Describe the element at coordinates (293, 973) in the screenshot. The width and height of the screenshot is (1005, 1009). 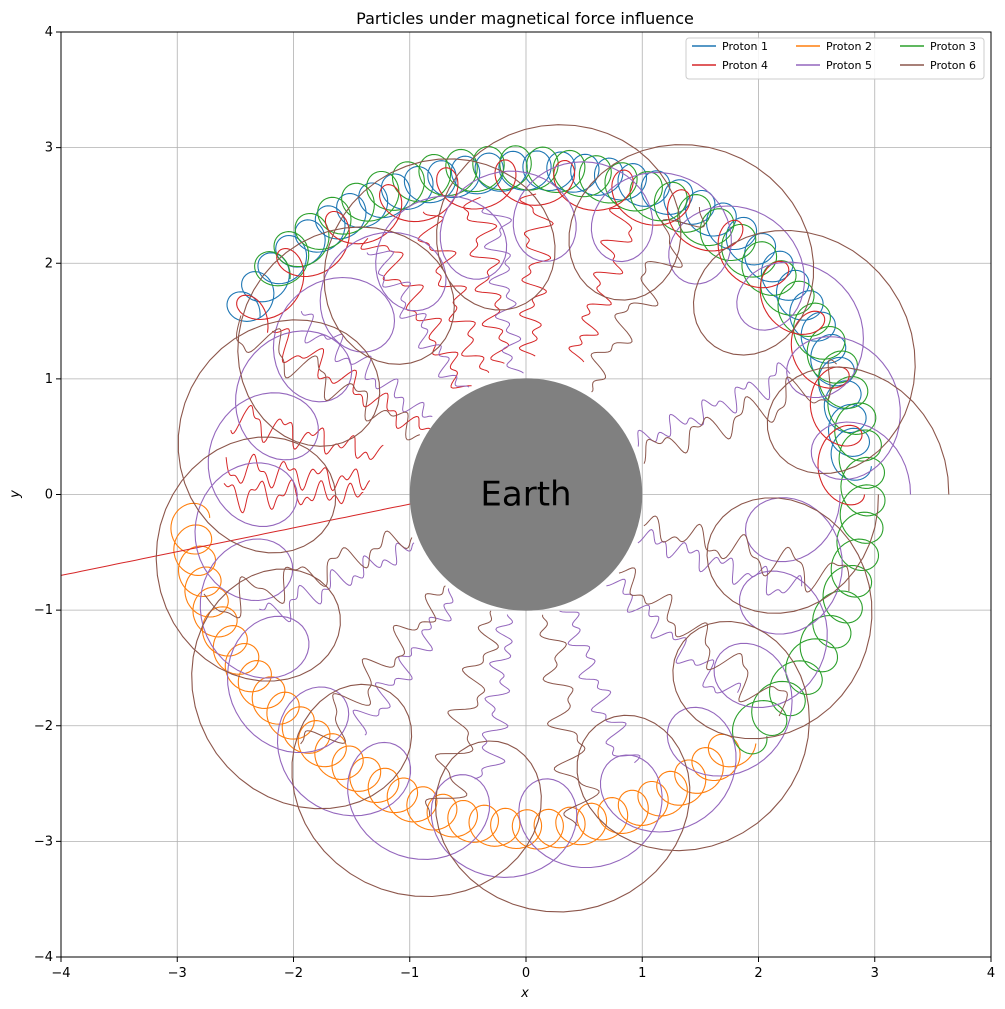
I see `x-tick-label: −2` at that location.